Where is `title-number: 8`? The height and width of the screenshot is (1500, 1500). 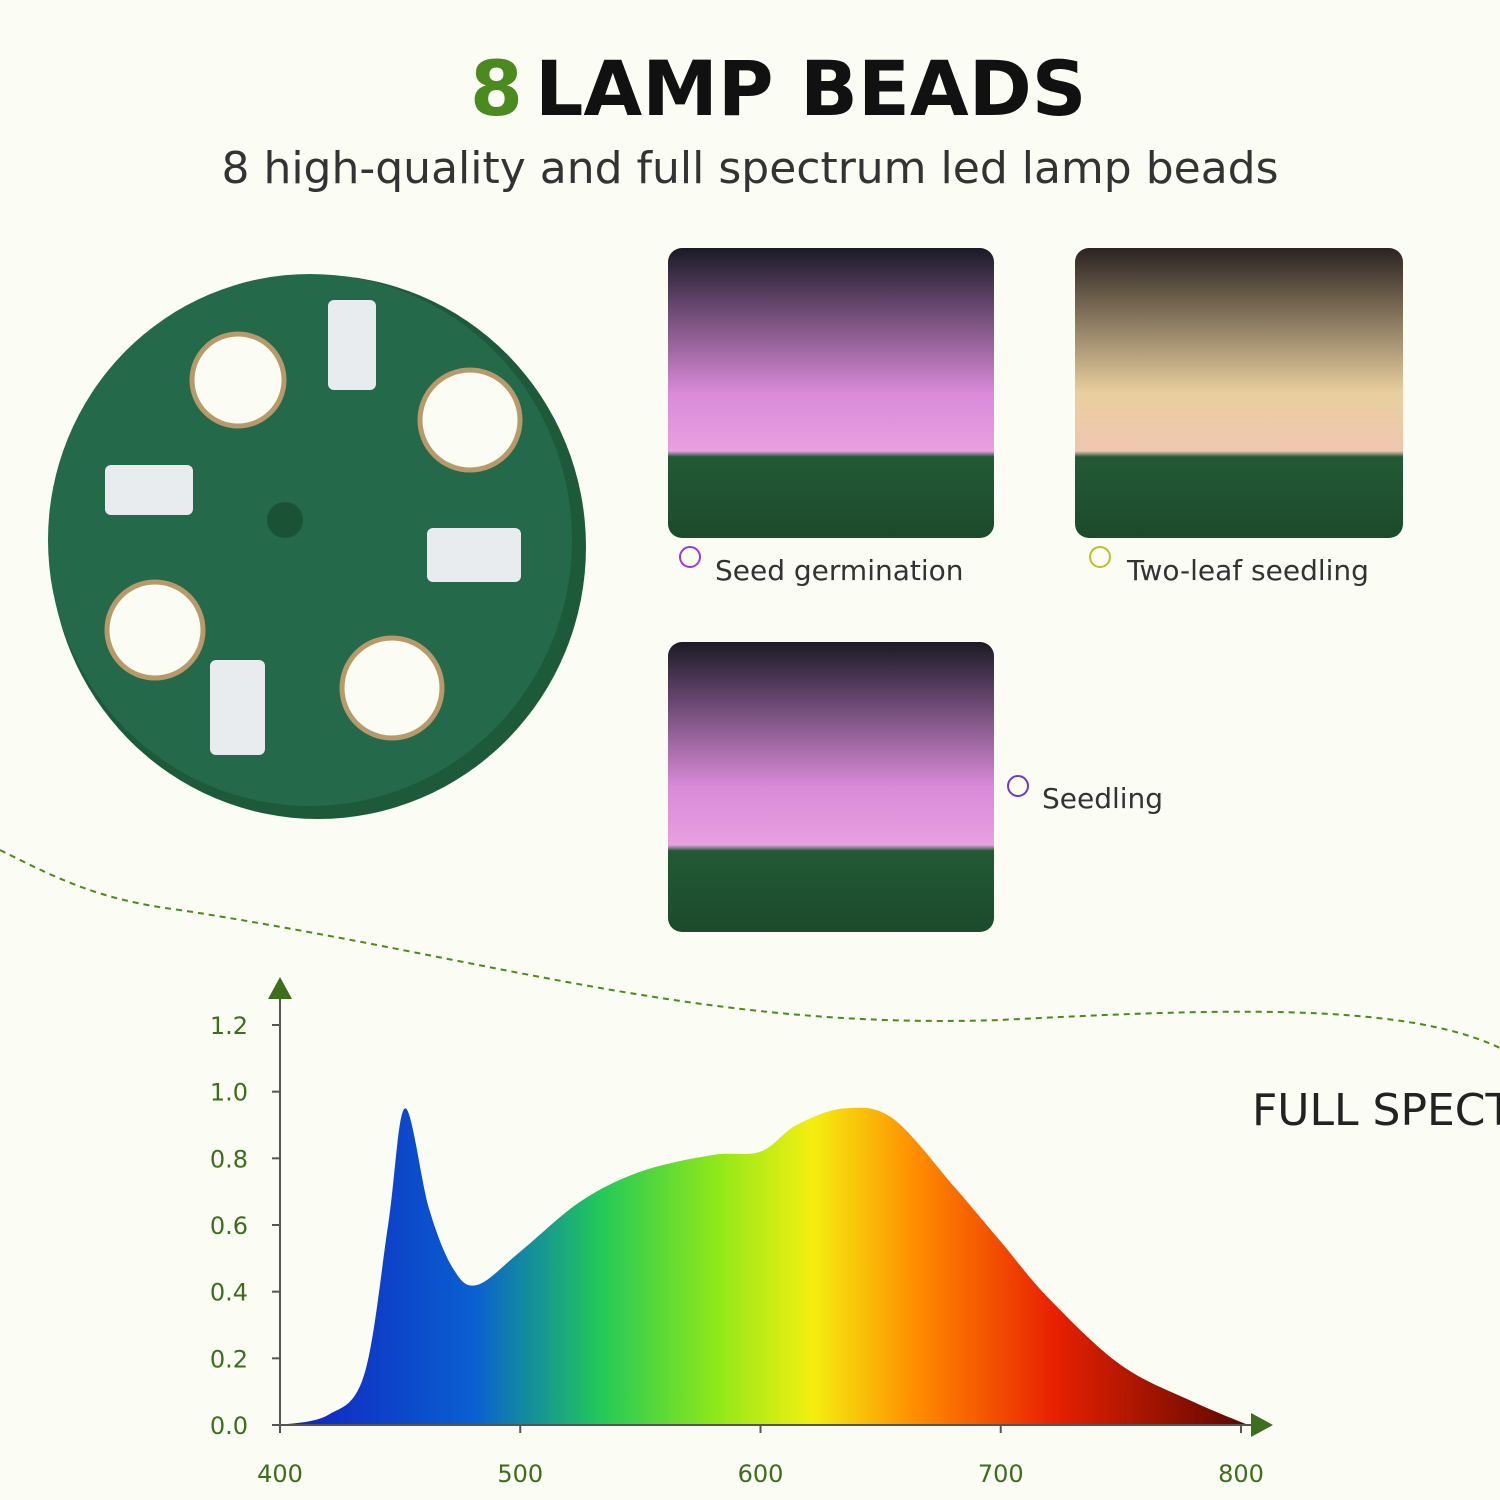
title-number: 8 is located at coordinates (496, 88).